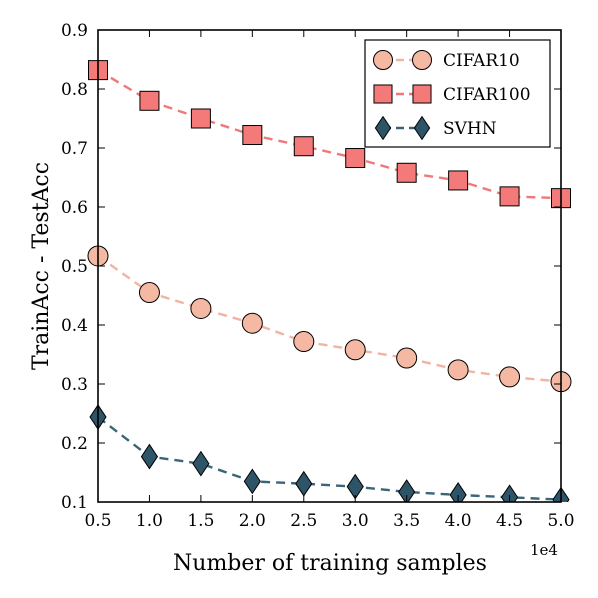  I want to click on legend-box, so click(457, 93).